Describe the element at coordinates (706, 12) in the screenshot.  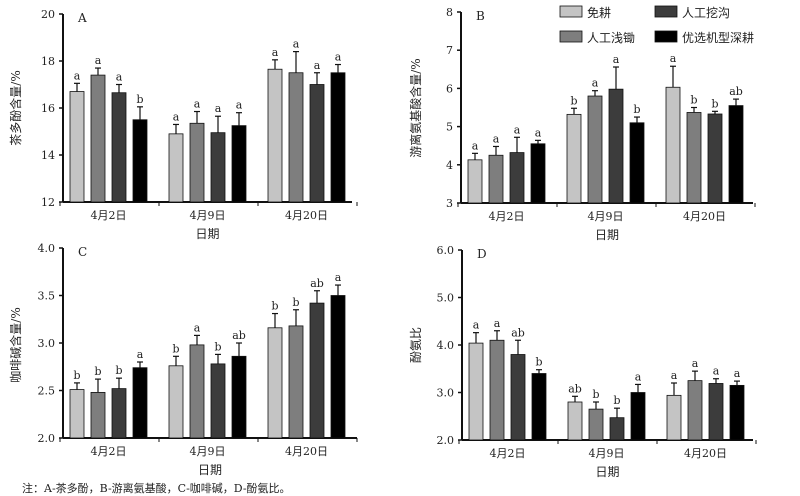
I see `legend-label: 人工挖沟` at that location.